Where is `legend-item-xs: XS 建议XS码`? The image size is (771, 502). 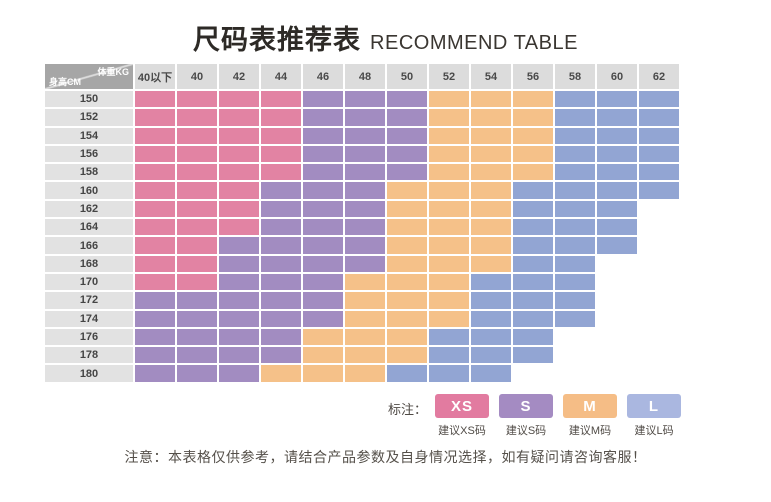 legend-item-xs: XS 建议XS码 is located at coordinates (462, 416).